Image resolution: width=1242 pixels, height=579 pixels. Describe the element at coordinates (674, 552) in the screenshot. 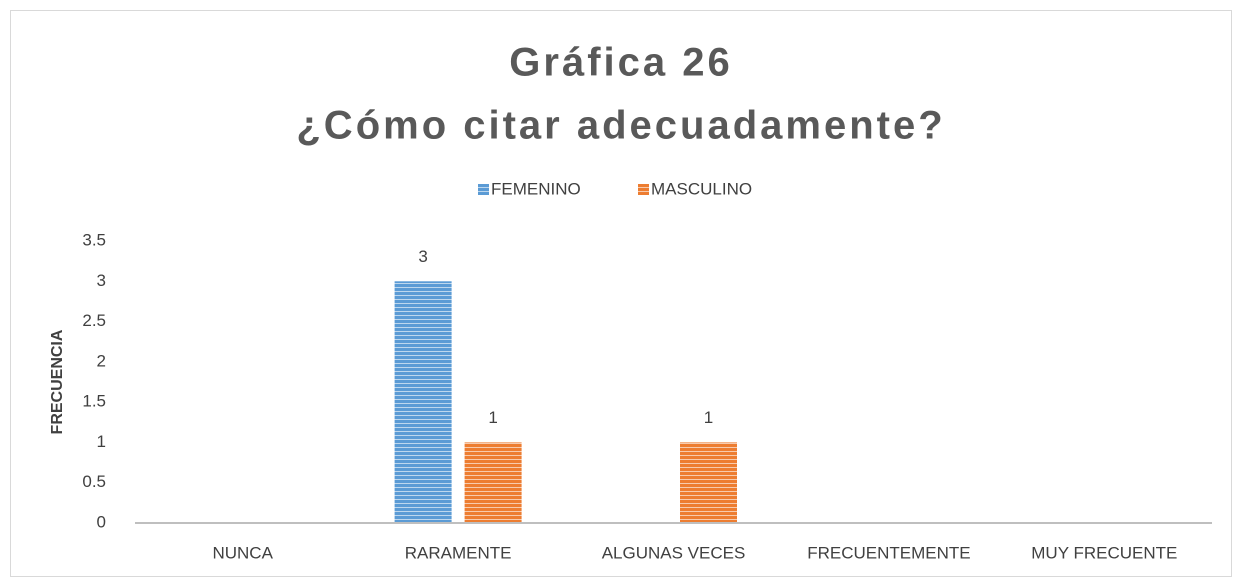

I see `x-tick-label: ALGUNAS VECES` at that location.